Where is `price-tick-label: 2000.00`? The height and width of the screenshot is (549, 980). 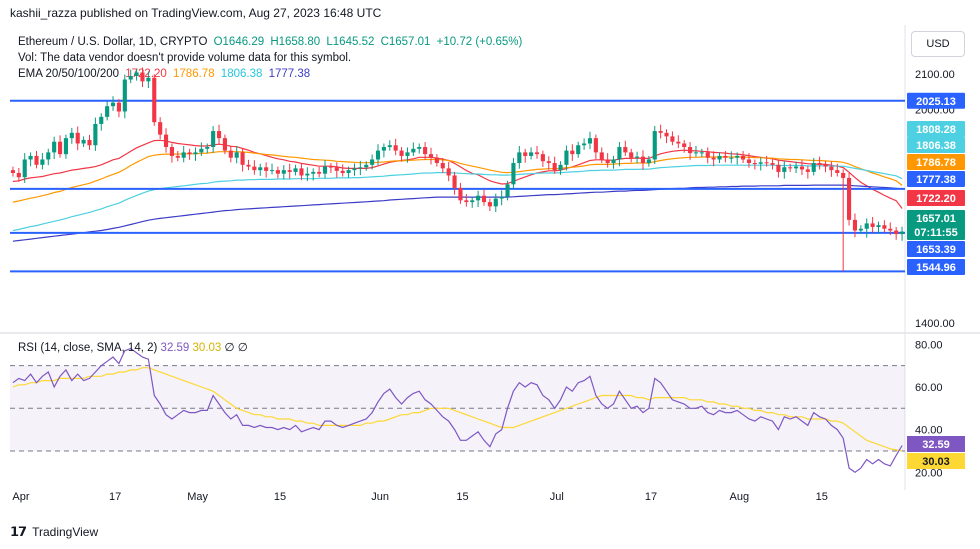 price-tick-label: 2000.00 is located at coordinates (935, 111).